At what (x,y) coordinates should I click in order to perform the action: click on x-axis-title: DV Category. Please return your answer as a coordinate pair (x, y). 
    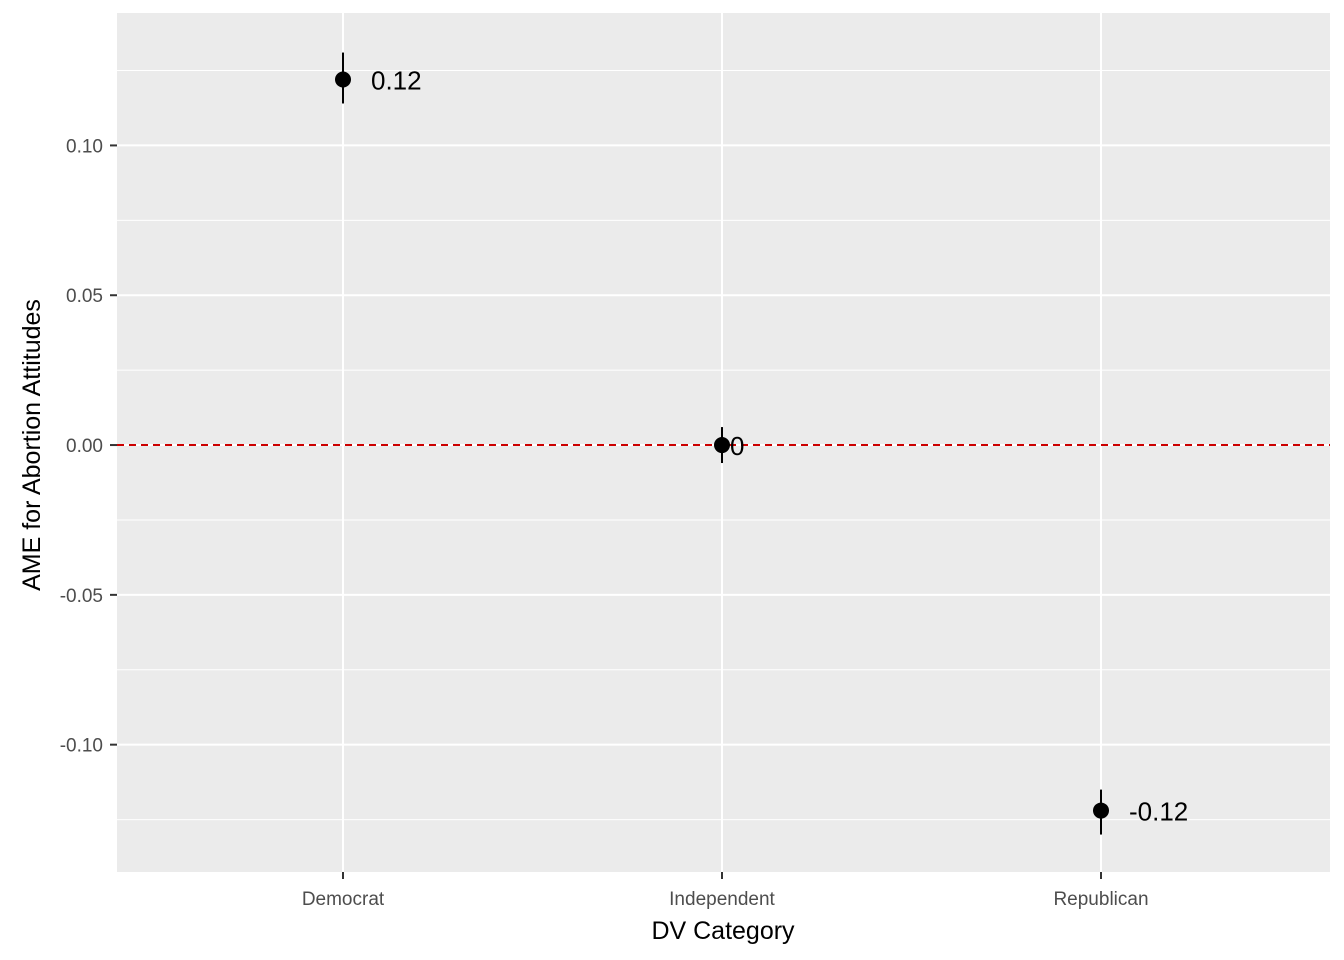
    Looking at the image, I should click on (723, 931).